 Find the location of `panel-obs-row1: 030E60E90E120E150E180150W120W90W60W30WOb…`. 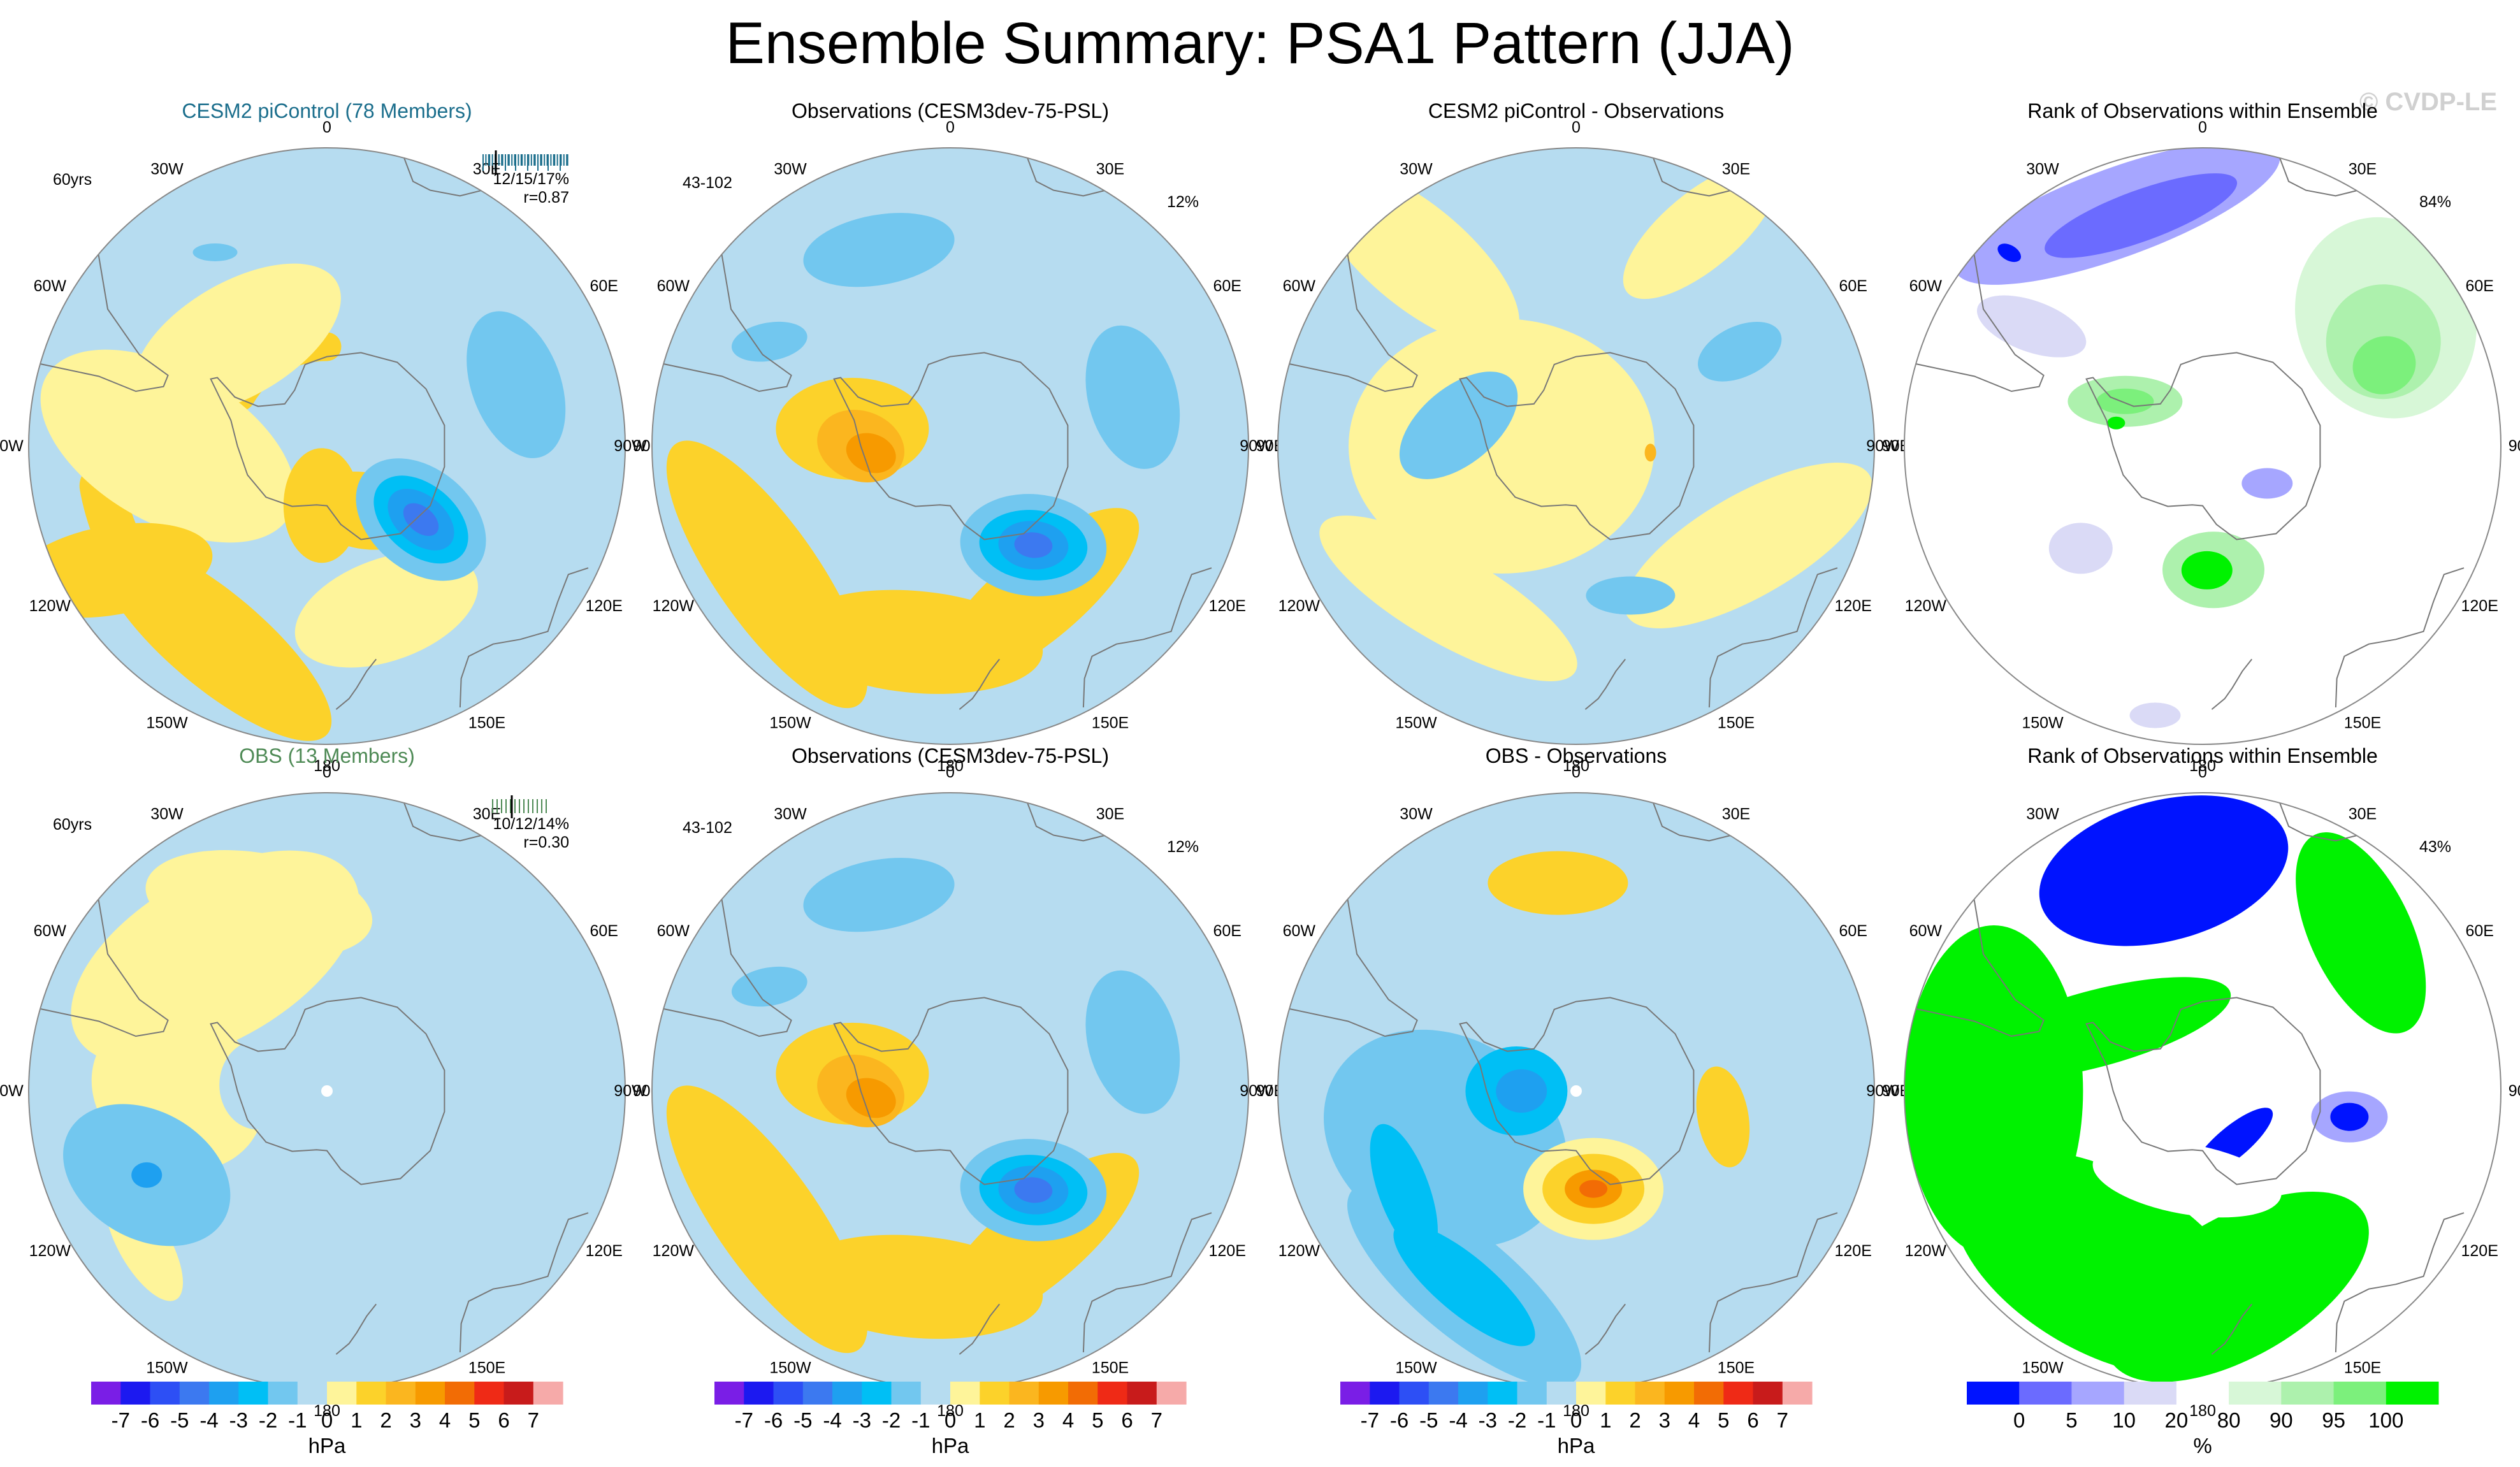

panel-obs-row1: 030E60E90E120E150E180150W120W90W60W30WOb… is located at coordinates (949, 437).